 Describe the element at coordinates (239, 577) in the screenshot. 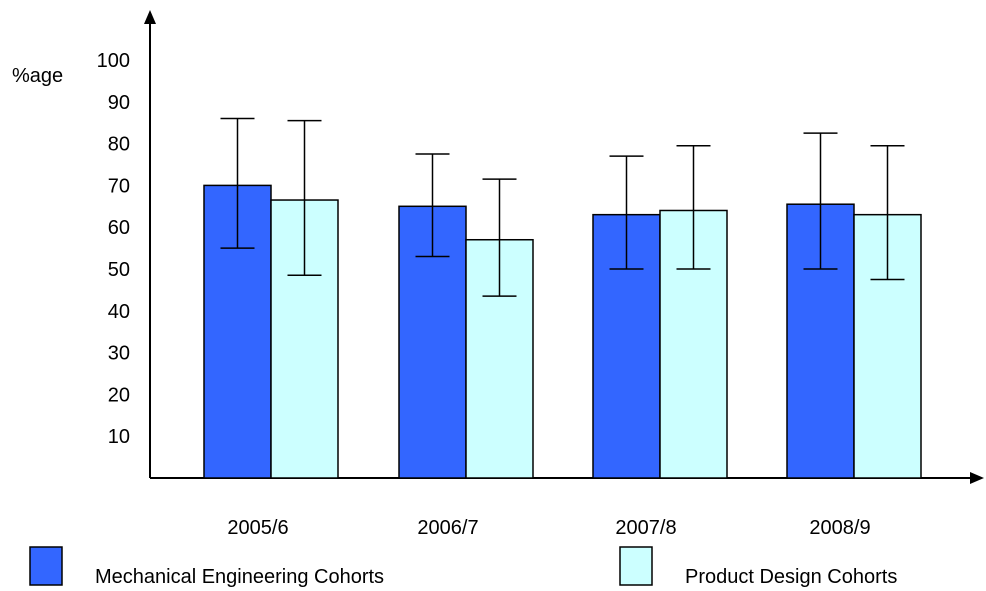

I see `legend-label: Mechanical Engineering Cohorts` at that location.